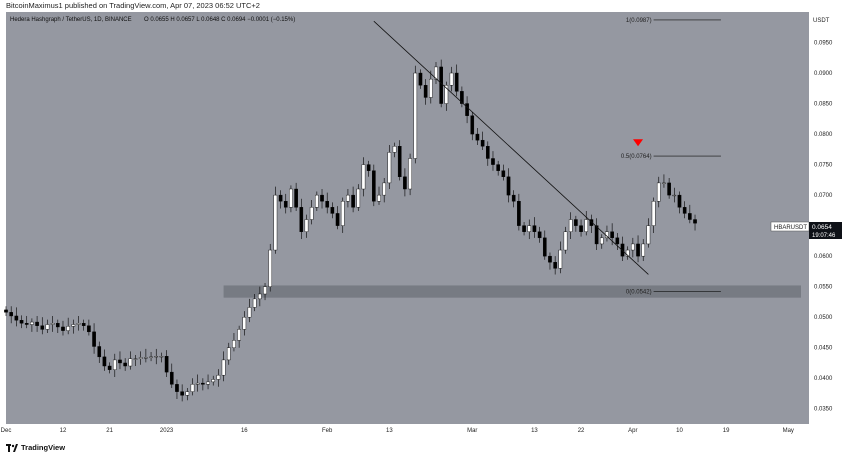 The image size is (850, 456). I want to click on x-tick-label: 12, so click(63, 431).